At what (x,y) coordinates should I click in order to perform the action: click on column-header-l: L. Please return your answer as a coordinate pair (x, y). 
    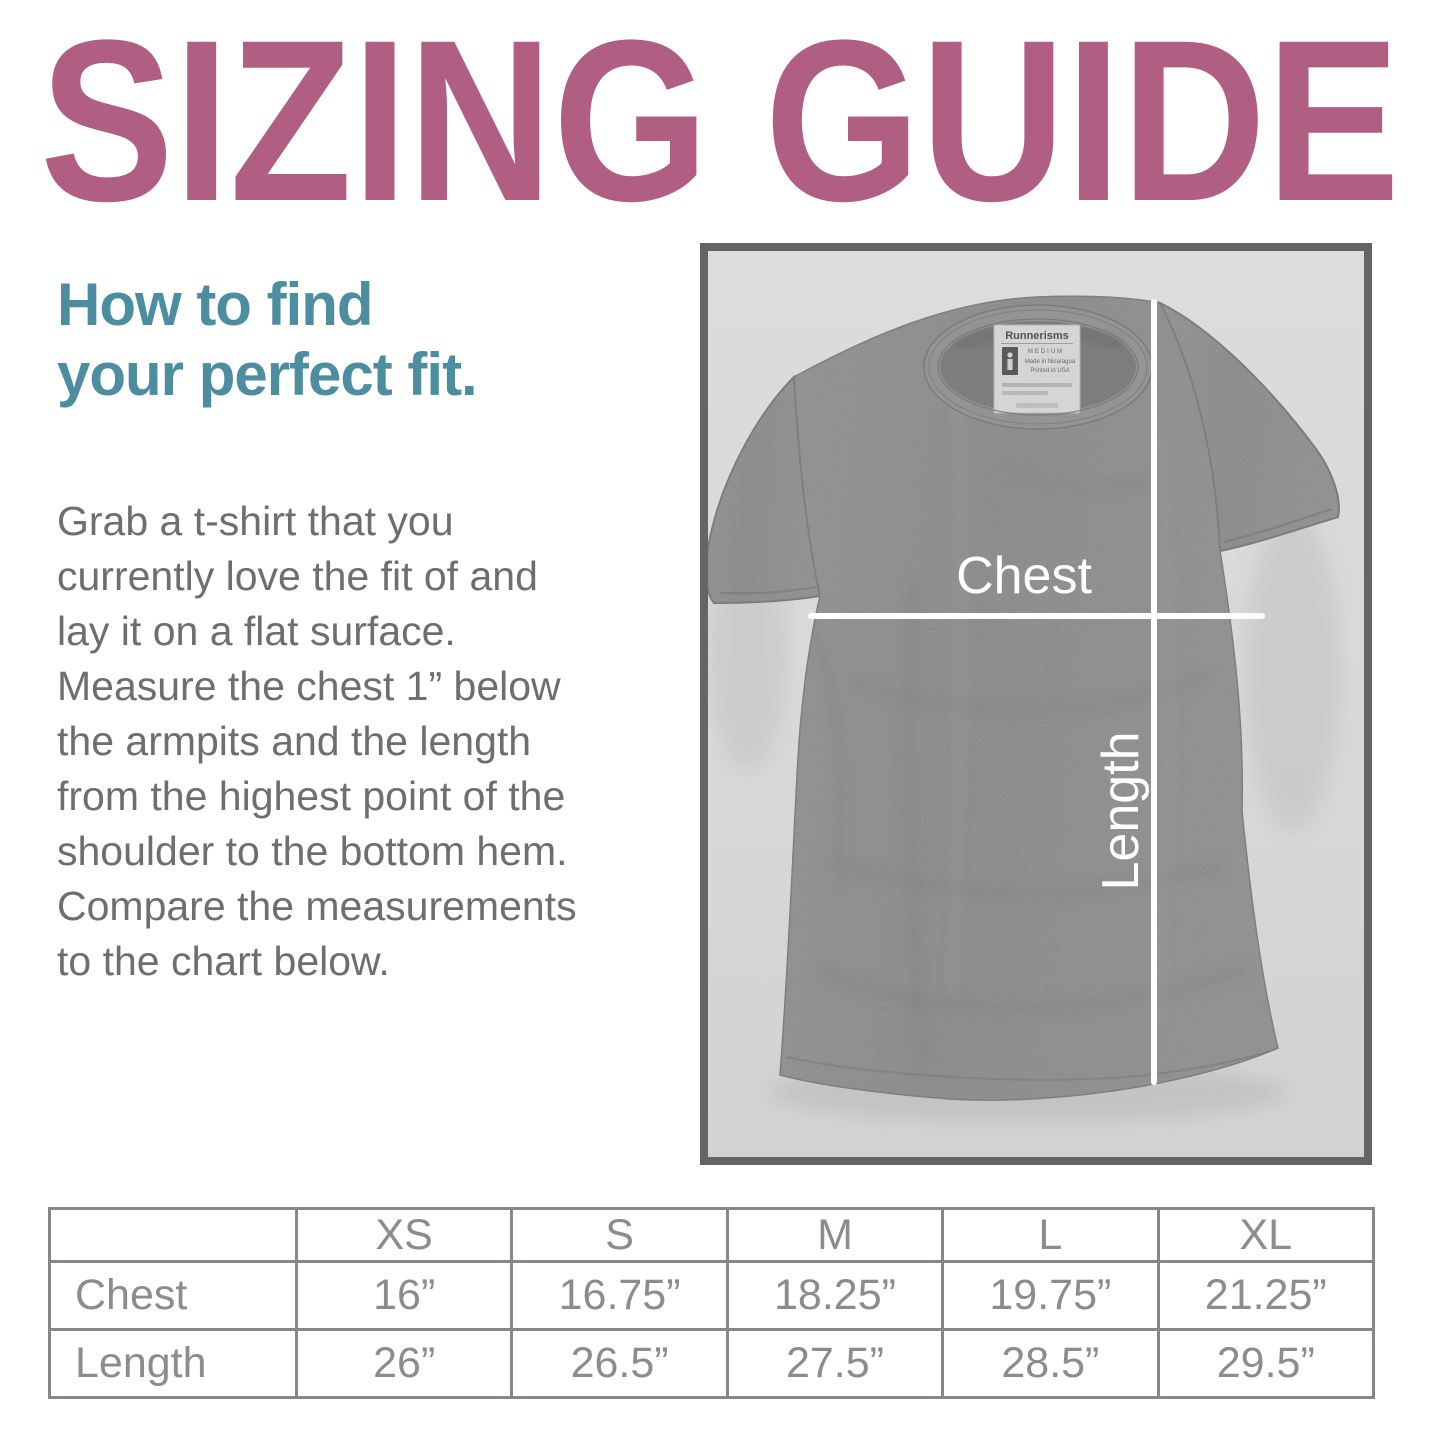
    Looking at the image, I should click on (1050, 1235).